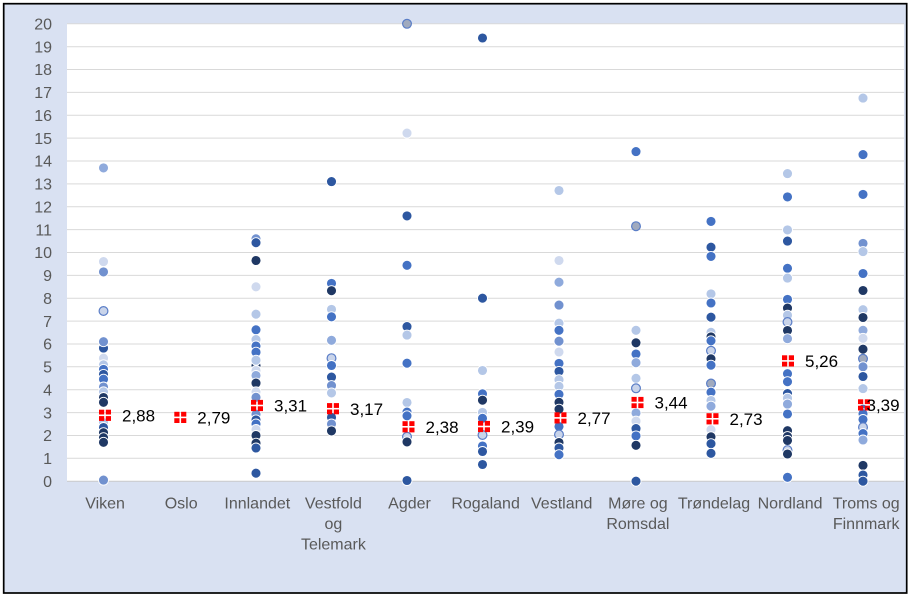  I want to click on svg-text: 20, so click(43, 25).